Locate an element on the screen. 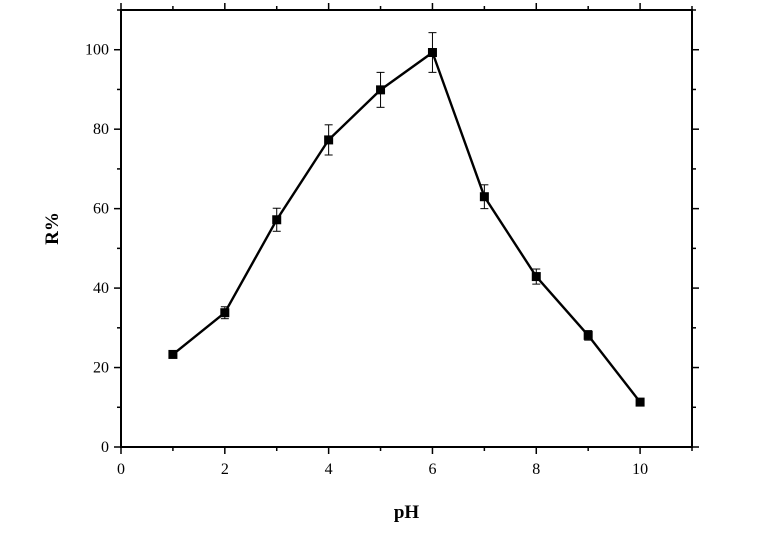 Image resolution: width=777 pixels, height=535 pixels. x-tick-label: 6 is located at coordinates (432, 469).